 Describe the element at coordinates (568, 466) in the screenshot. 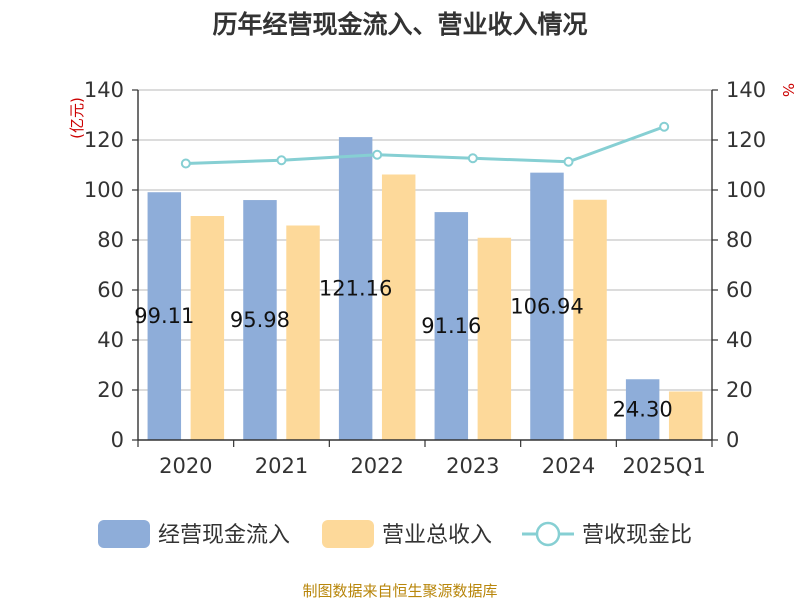

I see `x-tick-label: 2024` at that location.